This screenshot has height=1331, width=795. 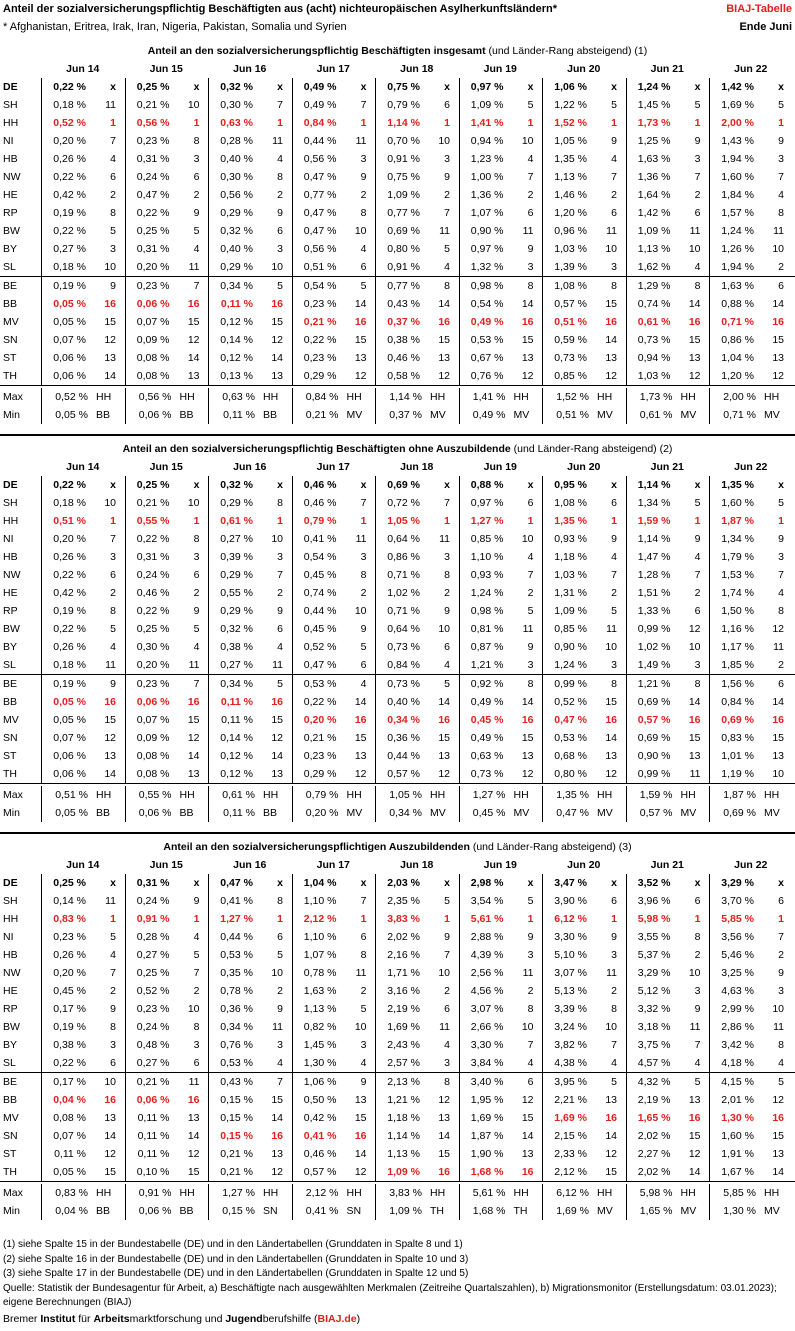 What do you see at coordinates (667, 1045) in the screenshot?
I see `data-cell: 3,75 % 7` at bounding box center [667, 1045].